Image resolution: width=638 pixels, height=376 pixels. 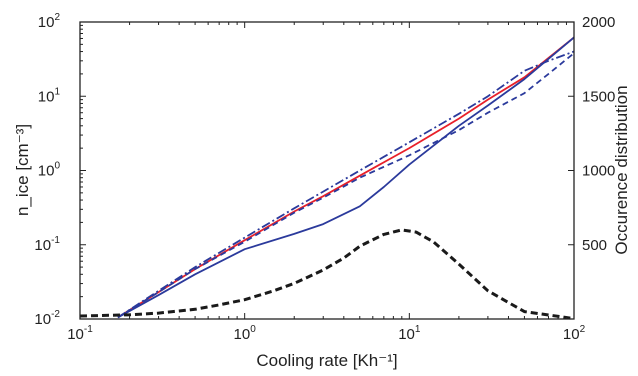 I want to click on x-tick-label: 10¹, so click(x=409, y=333).